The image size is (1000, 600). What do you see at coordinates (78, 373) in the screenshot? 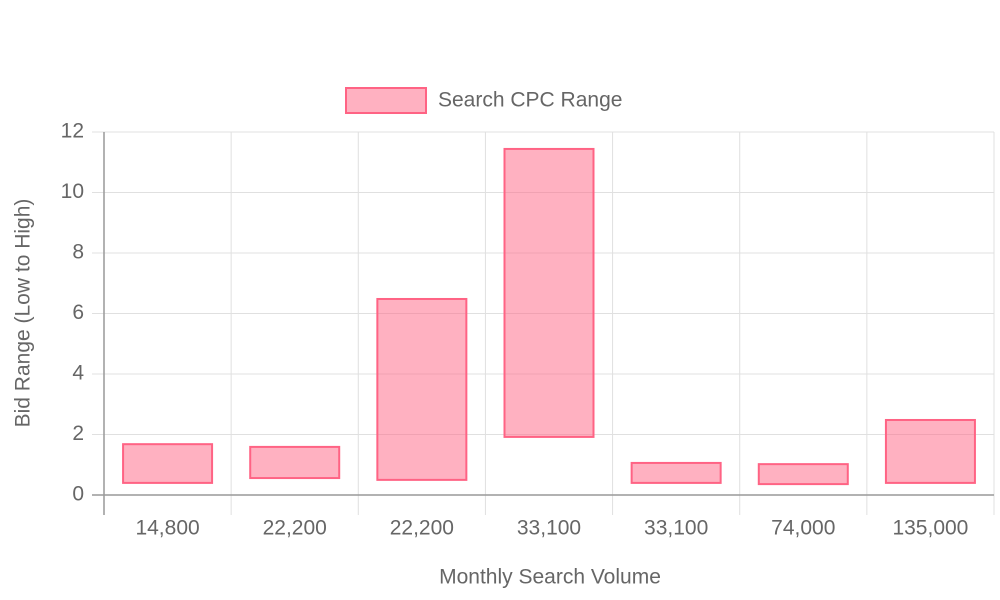
I see `y-tick-label: 4` at bounding box center [78, 373].